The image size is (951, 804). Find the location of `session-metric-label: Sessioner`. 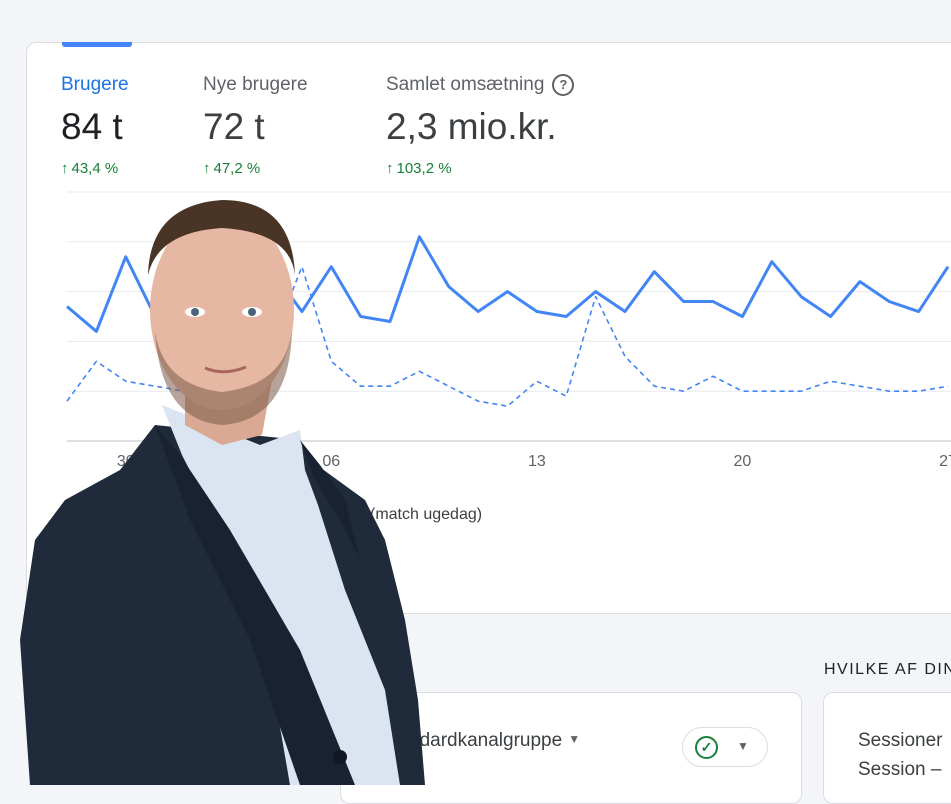

session-metric-label: Sessioner is located at coordinates (900, 740).